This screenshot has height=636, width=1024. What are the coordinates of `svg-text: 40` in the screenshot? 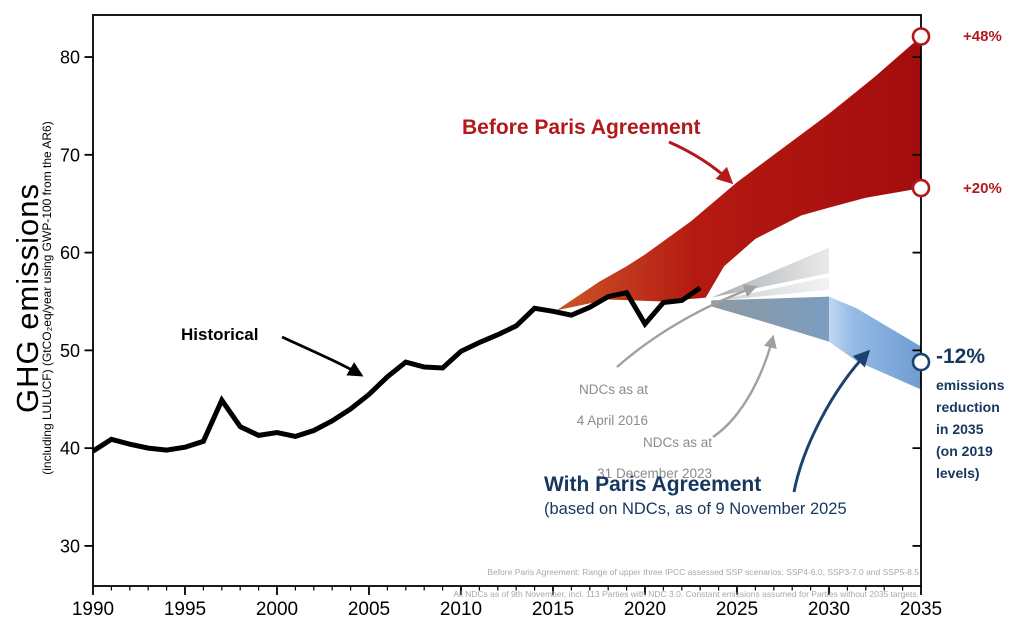 It's located at (70, 449).